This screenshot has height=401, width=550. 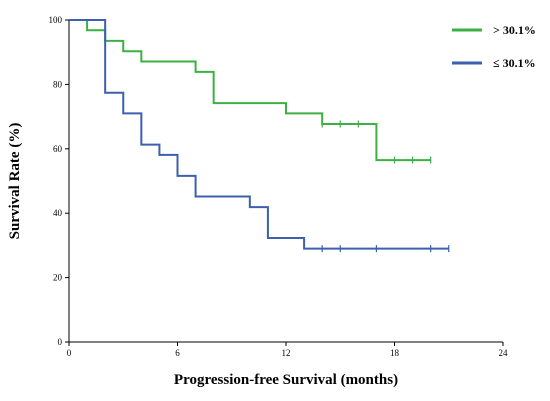 What do you see at coordinates (60, 342) in the screenshot?
I see `y-tick-label: 0` at bounding box center [60, 342].